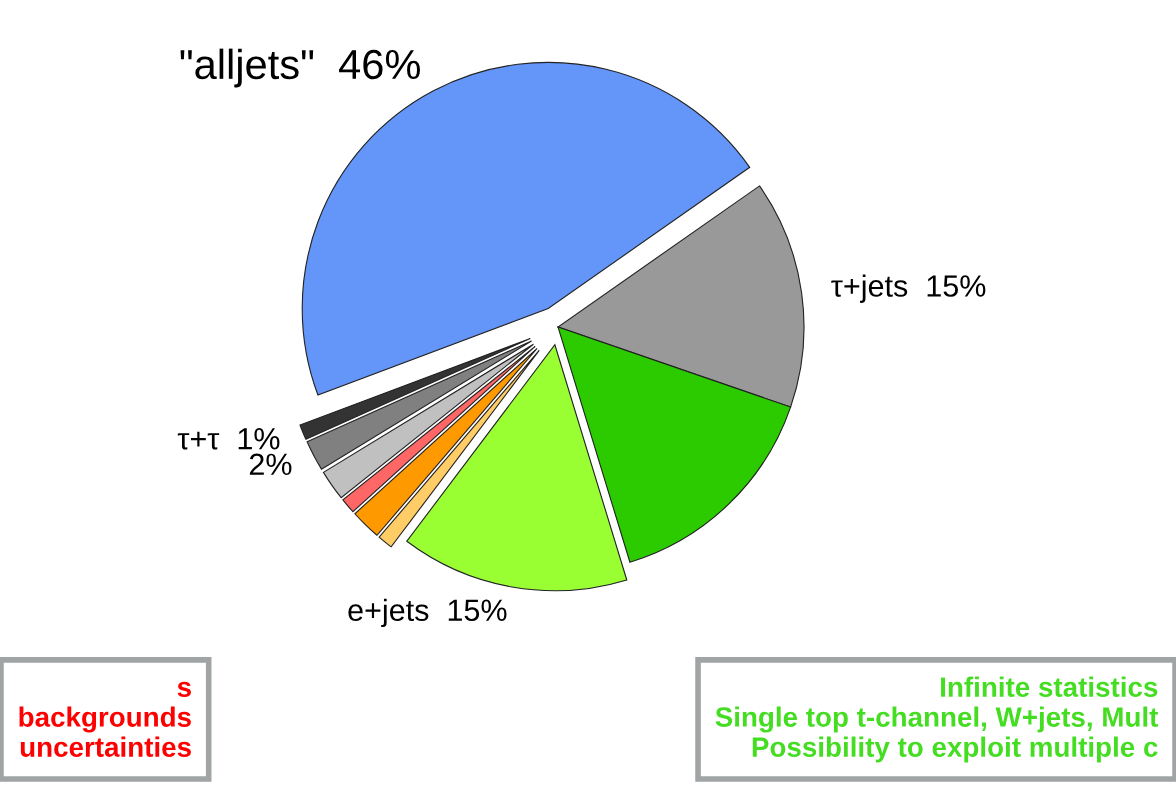  Describe the element at coordinates (427, 613) in the screenshot. I see `slice-label: e+jets 15%` at that location.